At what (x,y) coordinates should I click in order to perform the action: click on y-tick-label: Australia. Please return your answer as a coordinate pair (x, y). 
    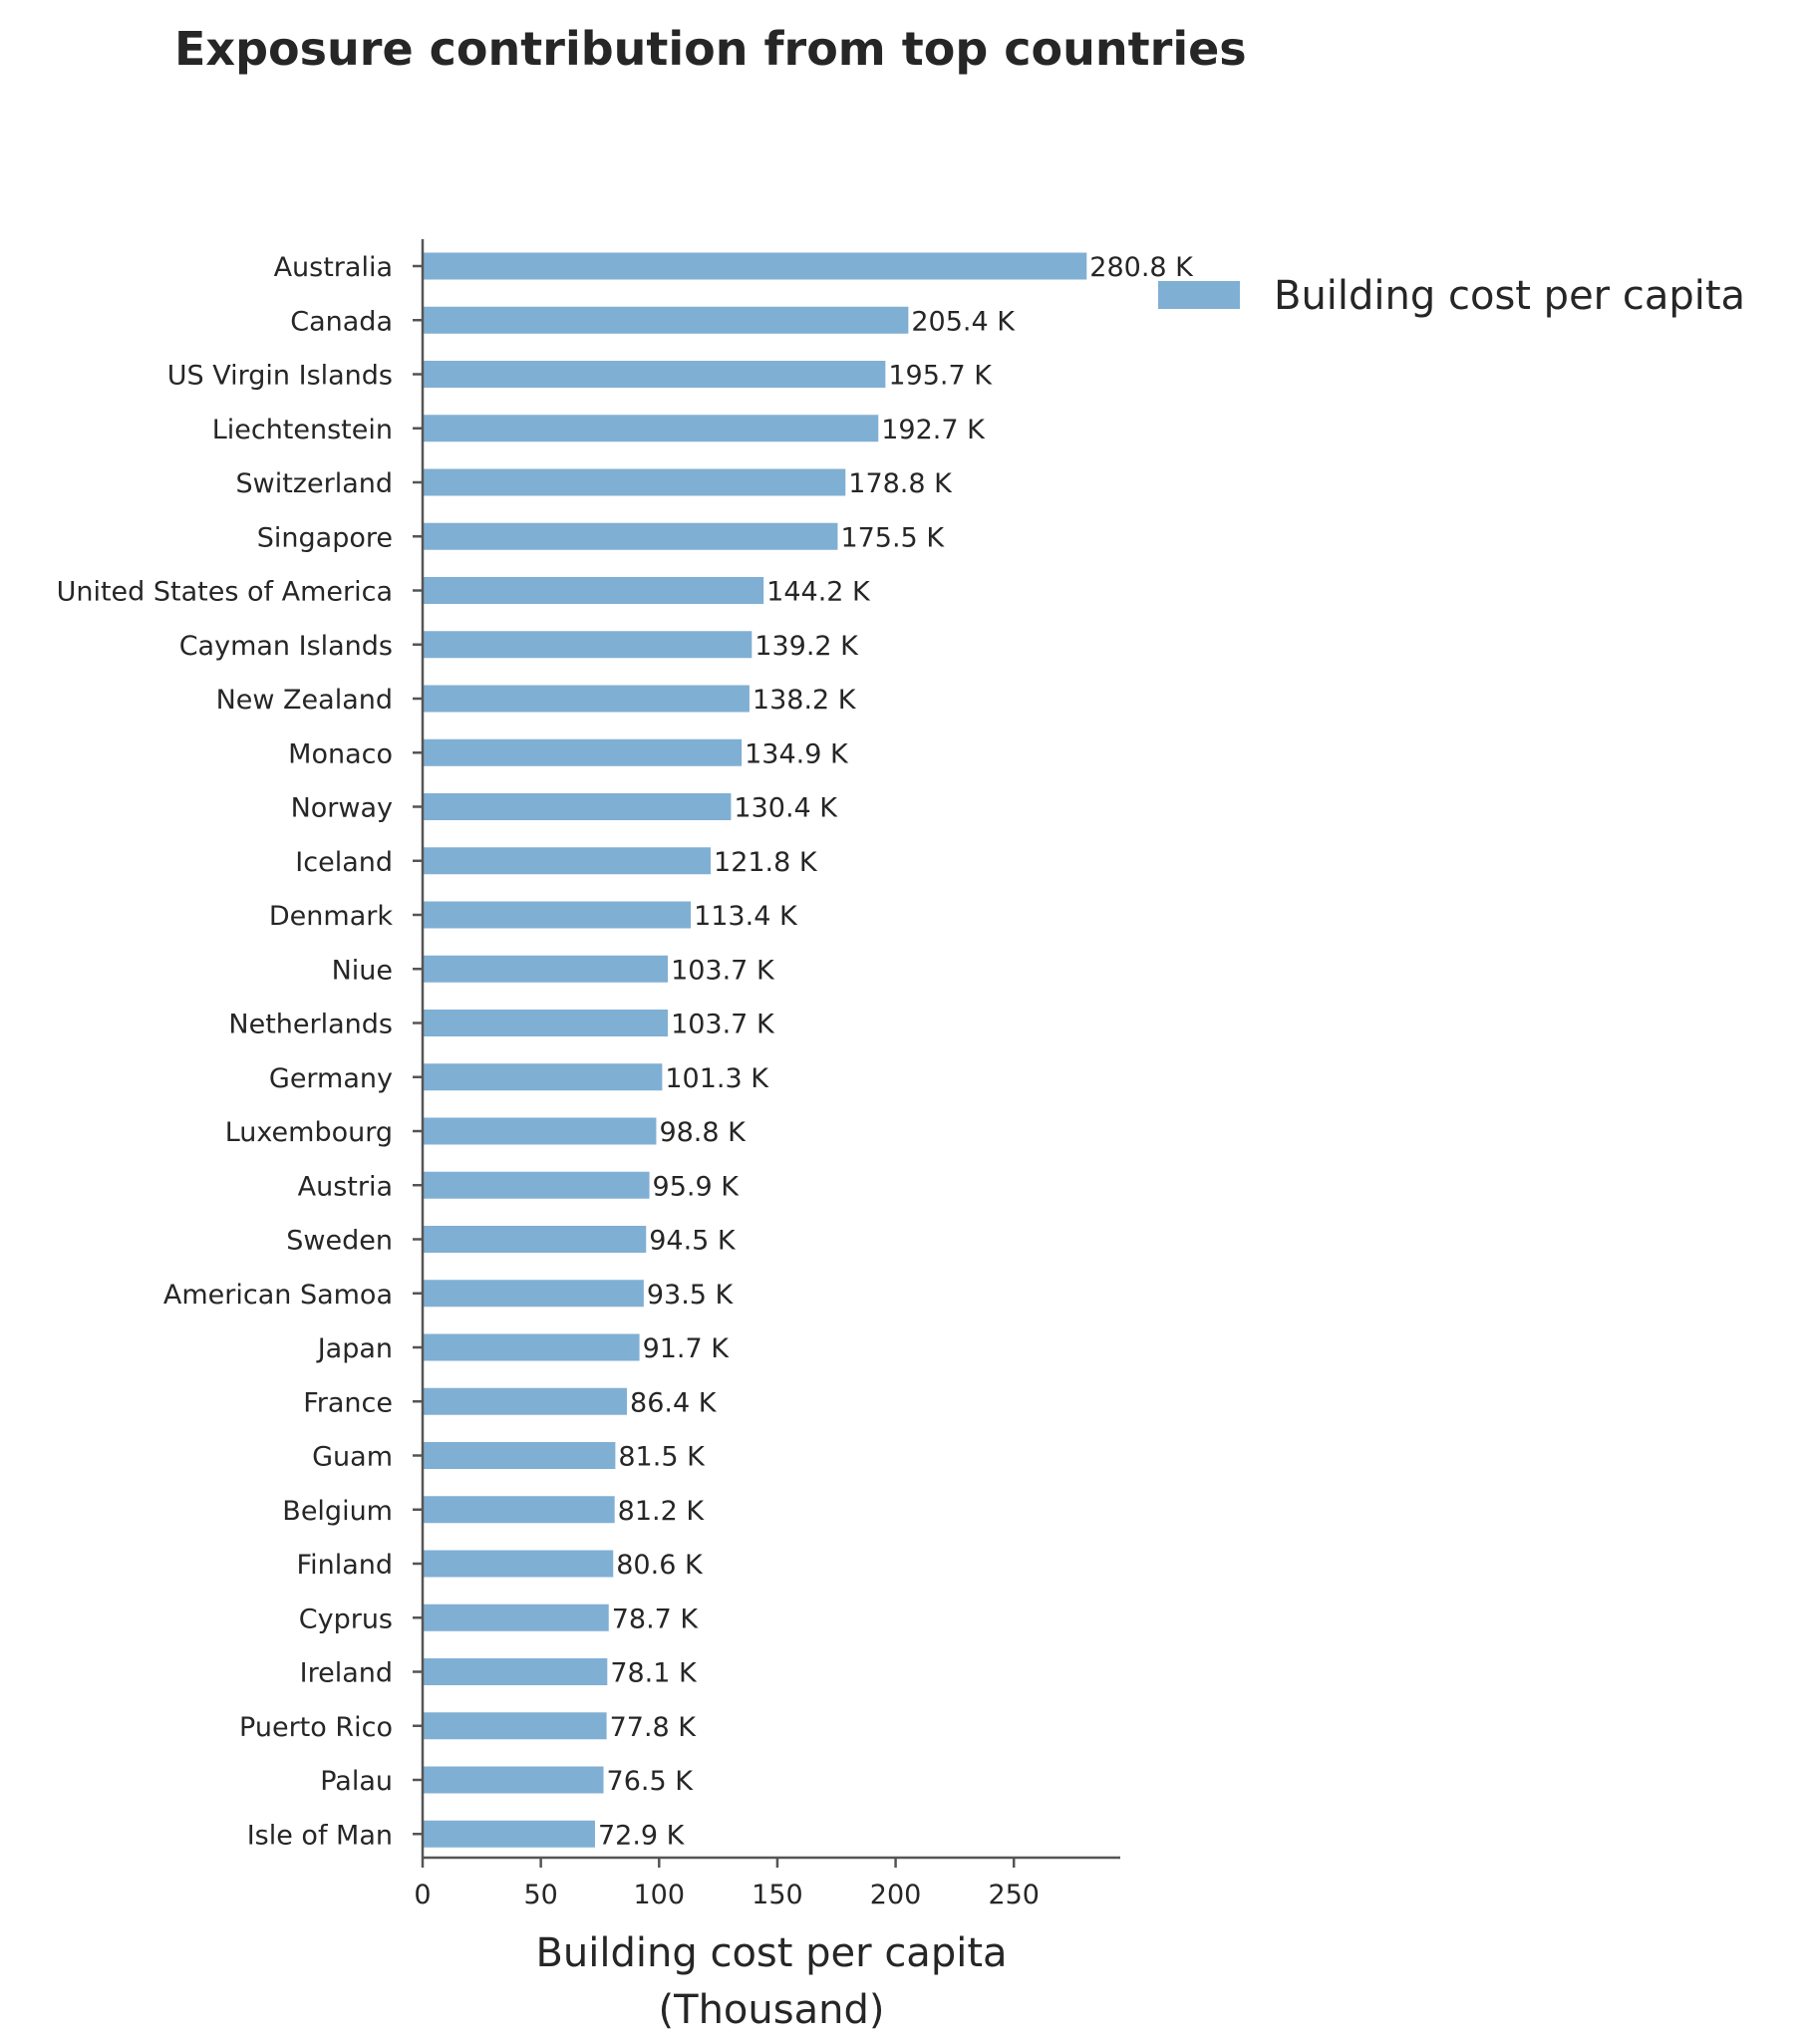
    Looking at the image, I should click on (333, 267).